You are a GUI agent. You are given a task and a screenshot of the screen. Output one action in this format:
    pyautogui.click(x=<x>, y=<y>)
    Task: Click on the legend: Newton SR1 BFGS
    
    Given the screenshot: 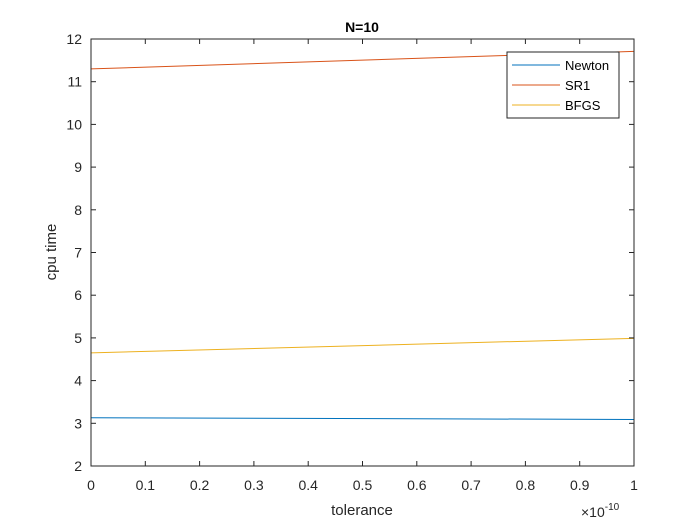 What is the action you would take?
    pyautogui.click(x=563, y=85)
    